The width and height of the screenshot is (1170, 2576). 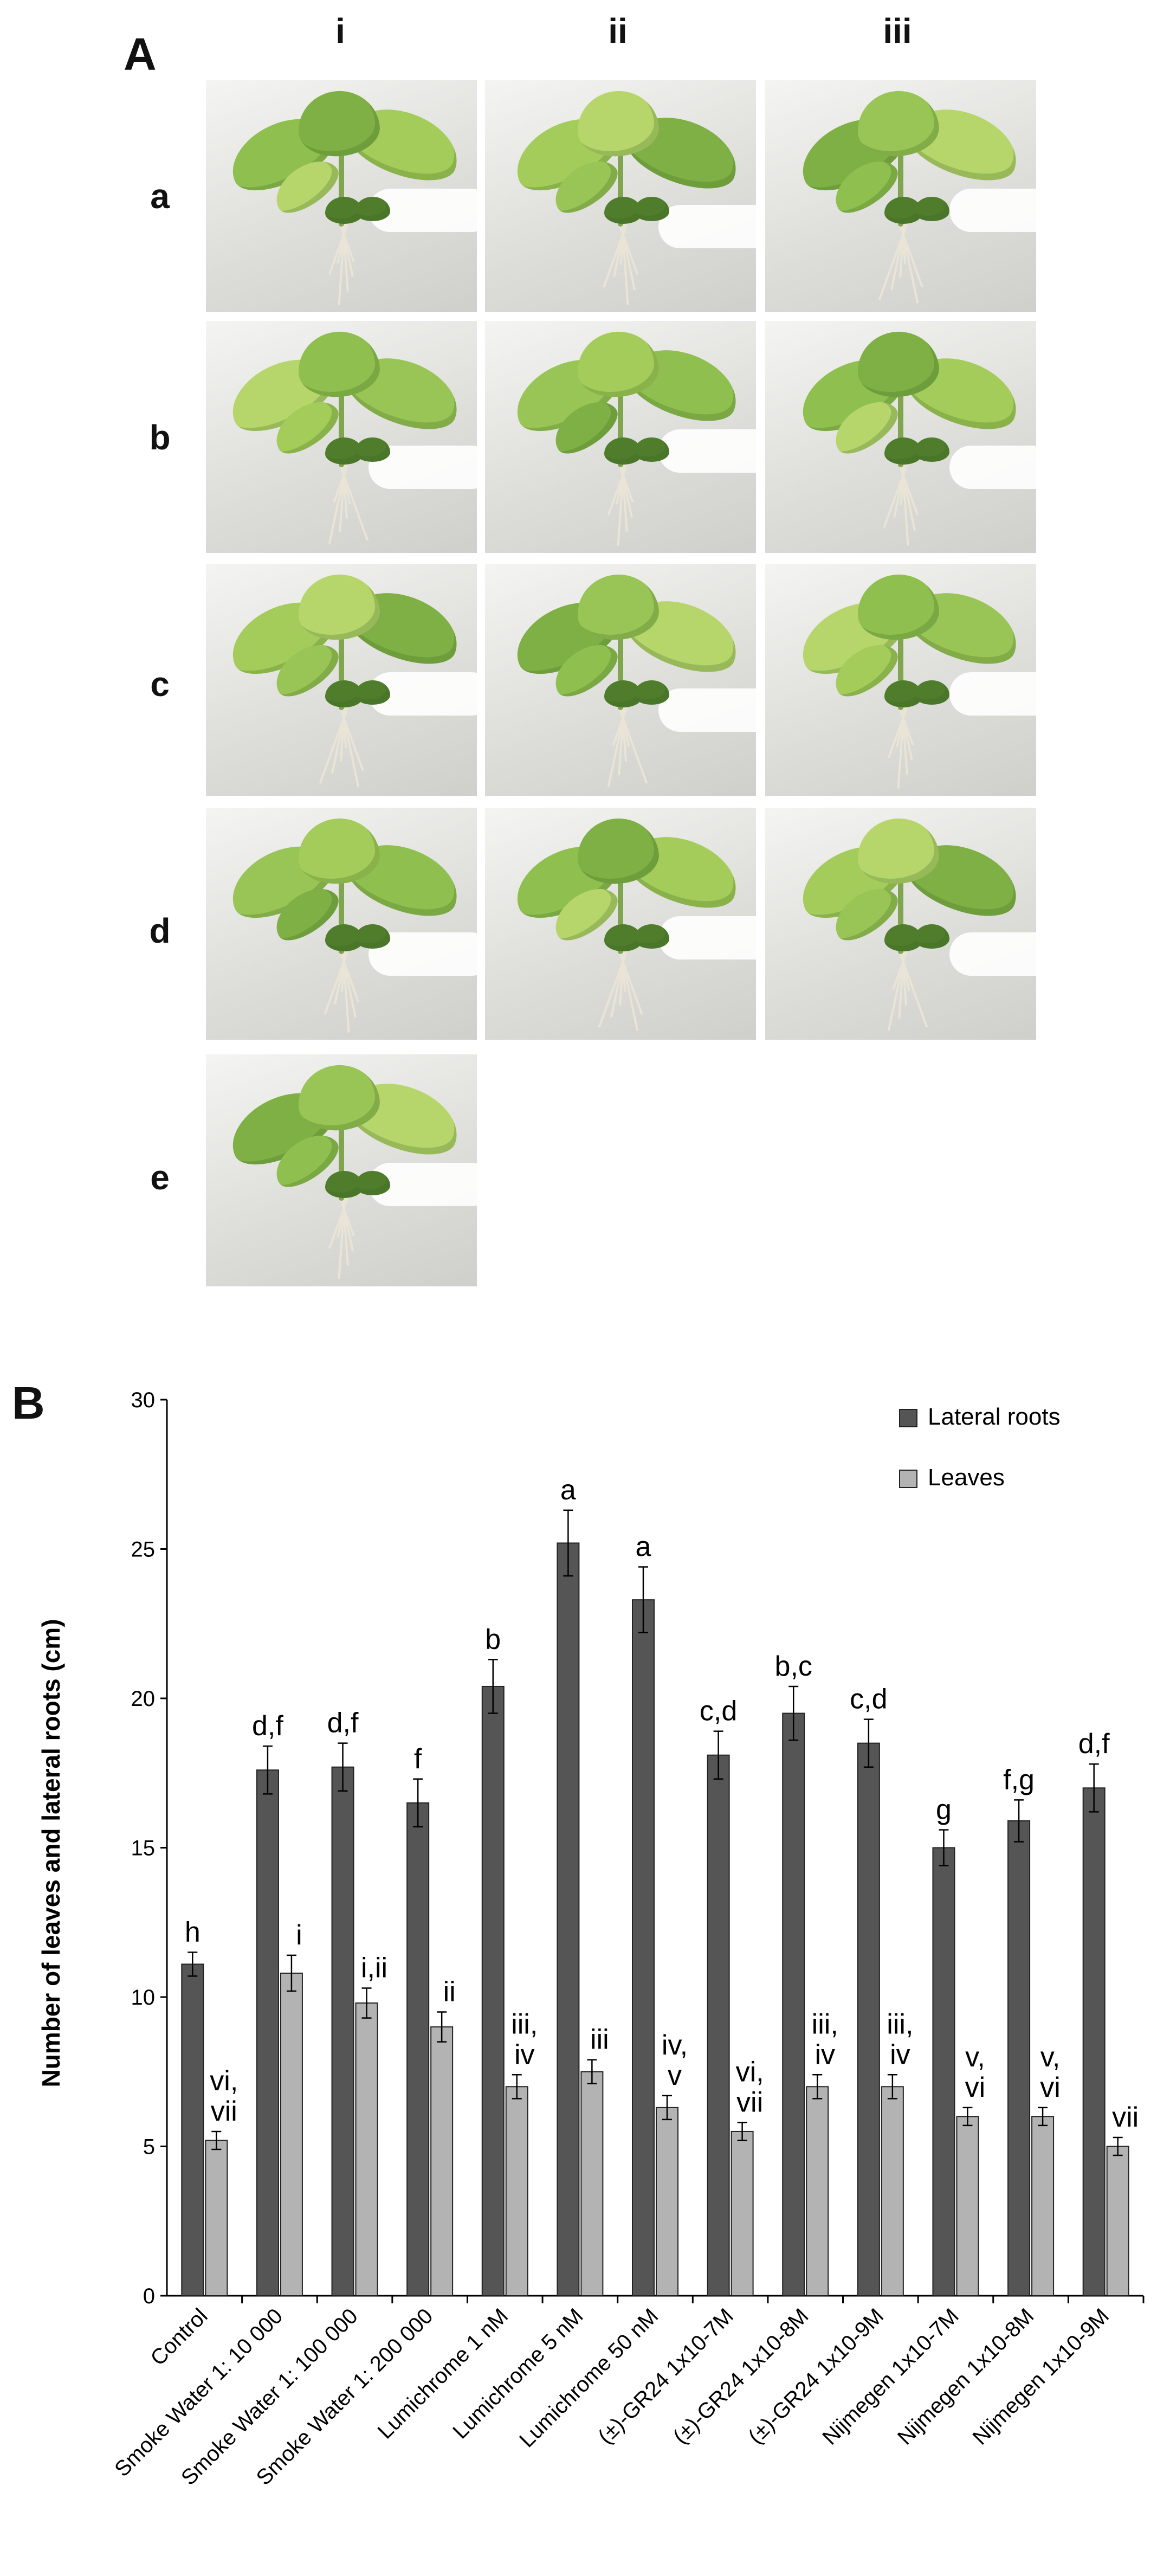 I want to click on significance-label: c,d, so click(x=868, y=1699).